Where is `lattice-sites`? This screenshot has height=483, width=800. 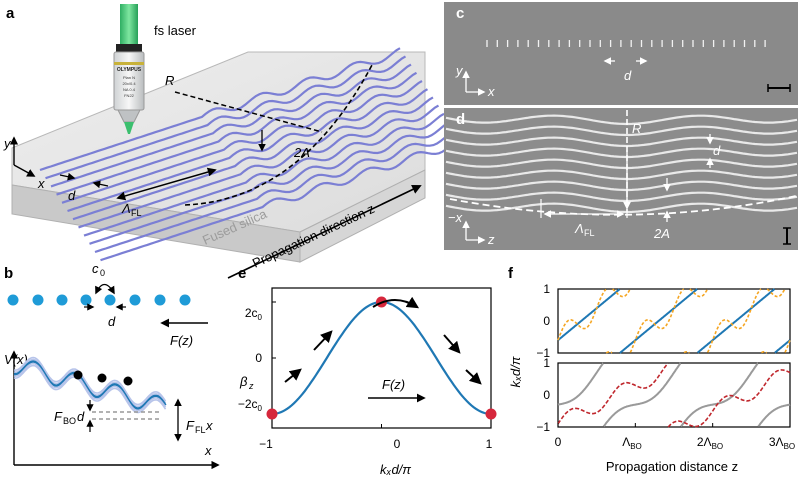
lattice-sites is located at coordinates (99, 300).